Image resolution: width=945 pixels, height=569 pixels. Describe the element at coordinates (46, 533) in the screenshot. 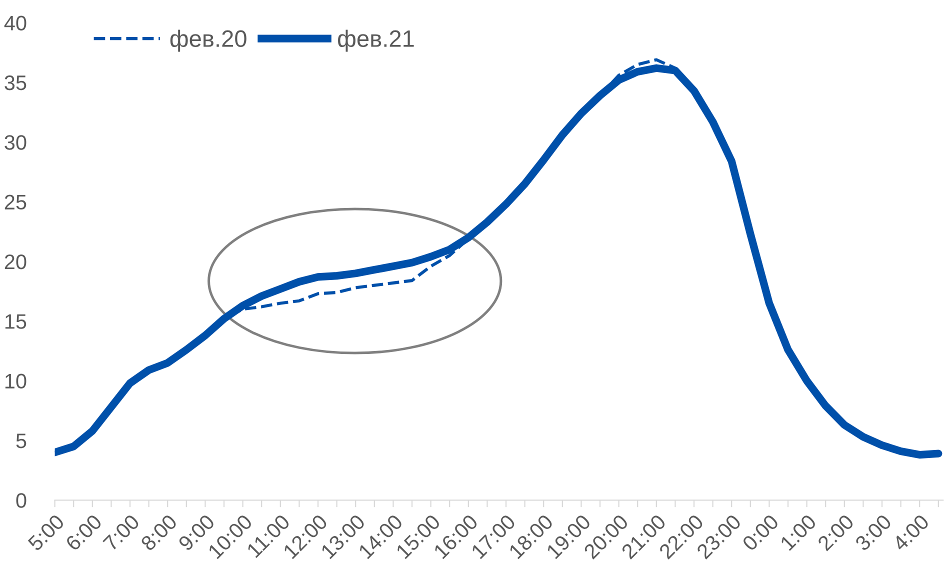

I see `x-tick-label: 5:00` at that location.